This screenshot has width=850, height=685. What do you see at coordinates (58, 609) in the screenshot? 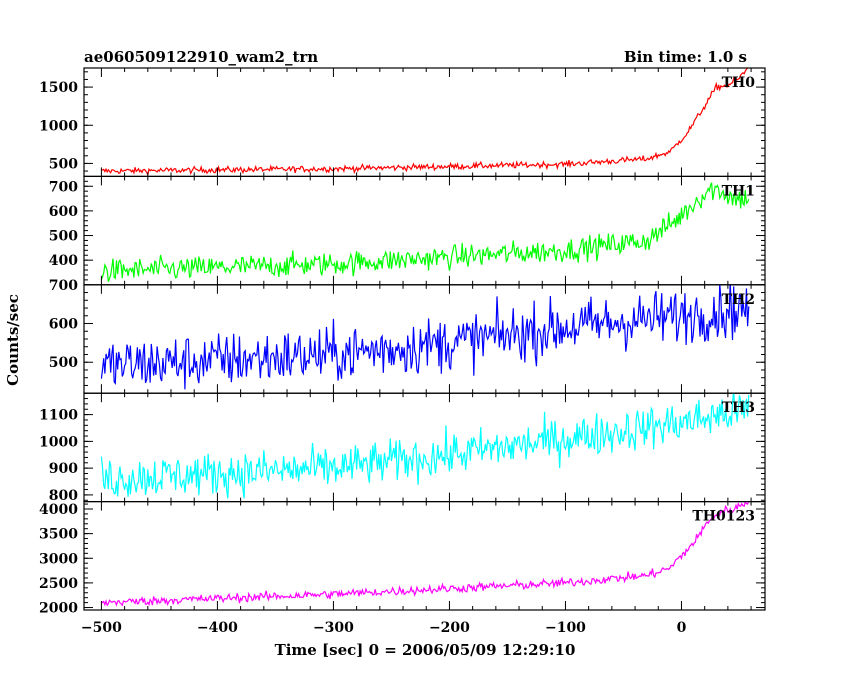
I see `y-tick-label: 2000` at bounding box center [58, 609].